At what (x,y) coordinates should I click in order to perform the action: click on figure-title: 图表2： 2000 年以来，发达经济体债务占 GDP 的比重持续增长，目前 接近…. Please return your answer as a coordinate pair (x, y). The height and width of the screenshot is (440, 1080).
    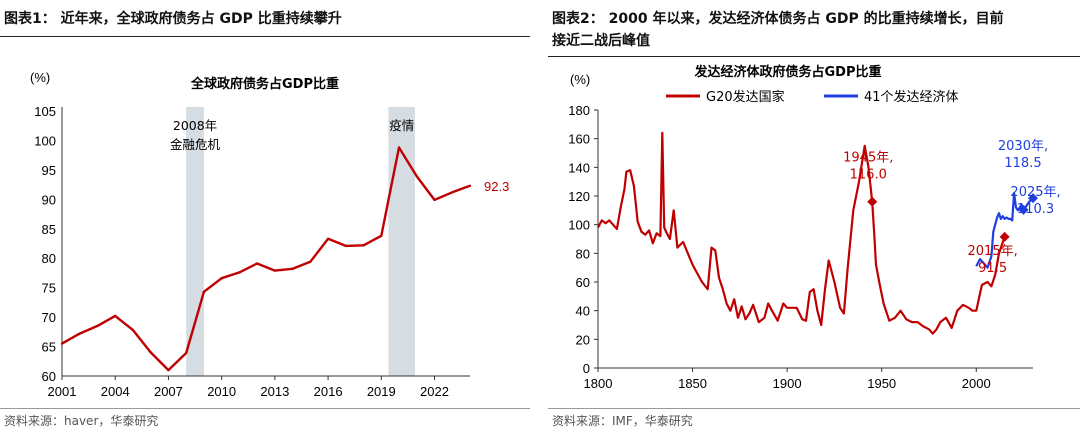
    Looking at the image, I should click on (812, 30).